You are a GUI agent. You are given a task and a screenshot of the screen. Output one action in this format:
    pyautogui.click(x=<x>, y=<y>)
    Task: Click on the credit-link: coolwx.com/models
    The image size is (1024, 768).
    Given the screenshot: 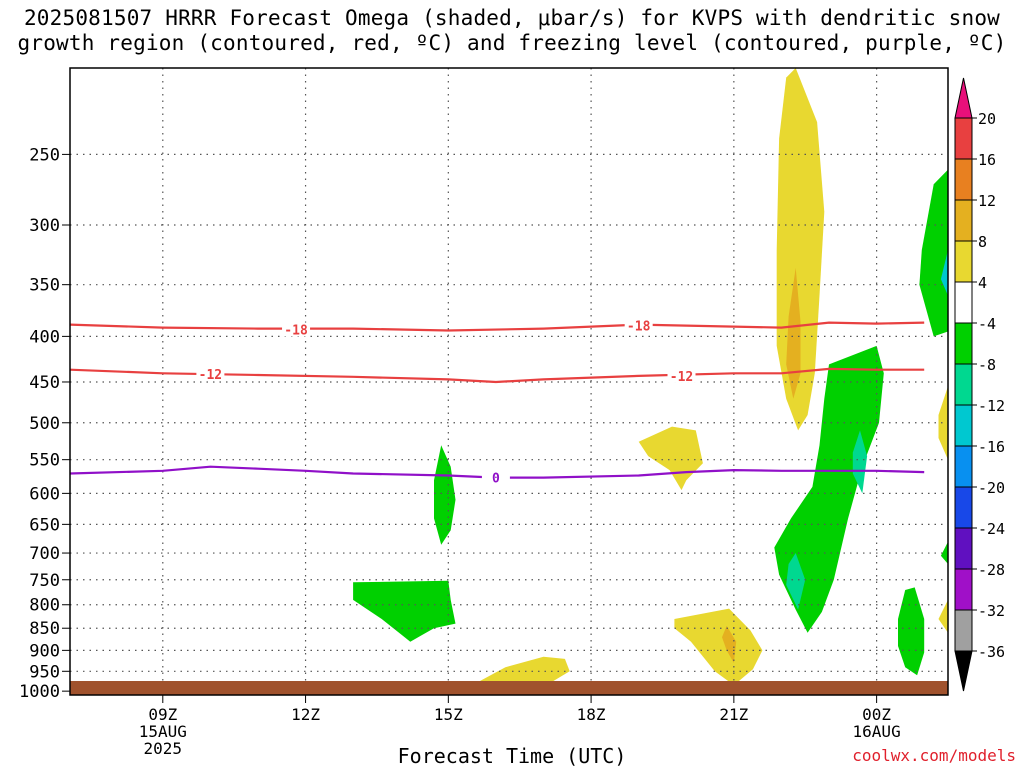 What is the action you would take?
    pyautogui.click(x=934, y=755)
    